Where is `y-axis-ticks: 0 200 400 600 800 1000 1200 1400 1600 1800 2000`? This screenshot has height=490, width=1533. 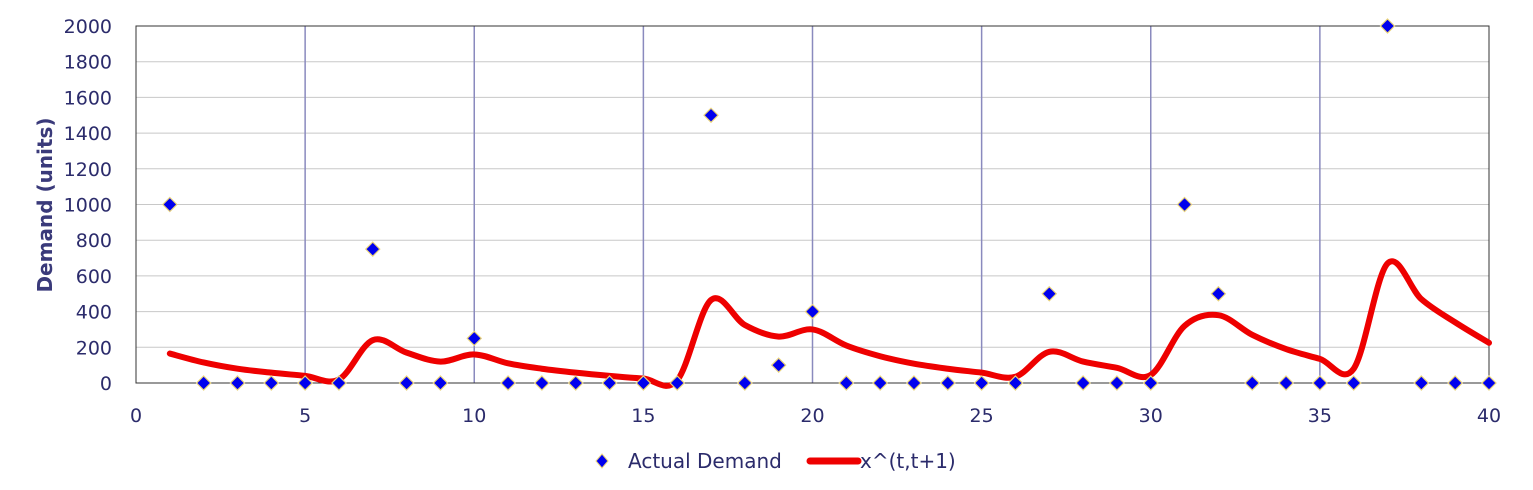
y-axis-ticks: 0 200 400 600 800 1000 1200 1400 1600 1800 2000 is located at coordinates (88, 205).